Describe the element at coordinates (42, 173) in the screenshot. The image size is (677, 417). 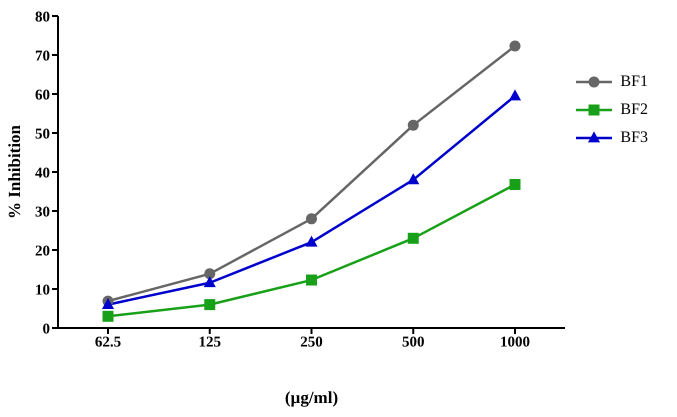
I see `y-tick-label: 40` at that location.